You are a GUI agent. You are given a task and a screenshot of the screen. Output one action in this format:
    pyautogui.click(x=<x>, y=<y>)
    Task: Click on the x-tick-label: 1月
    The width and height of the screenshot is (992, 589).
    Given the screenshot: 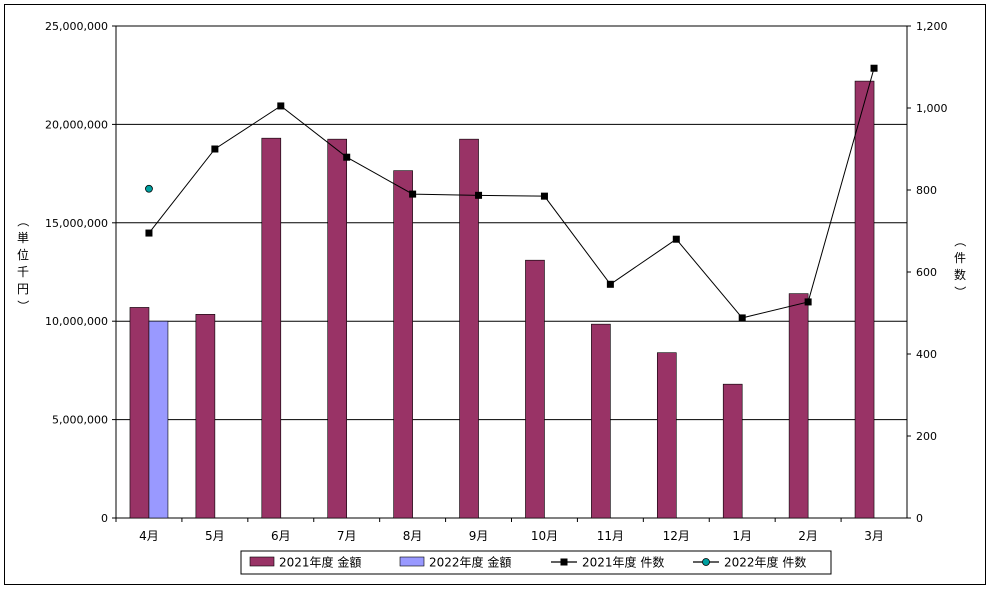 What is the action you would take?
    pyautogui.click(x=742, y=536)
    